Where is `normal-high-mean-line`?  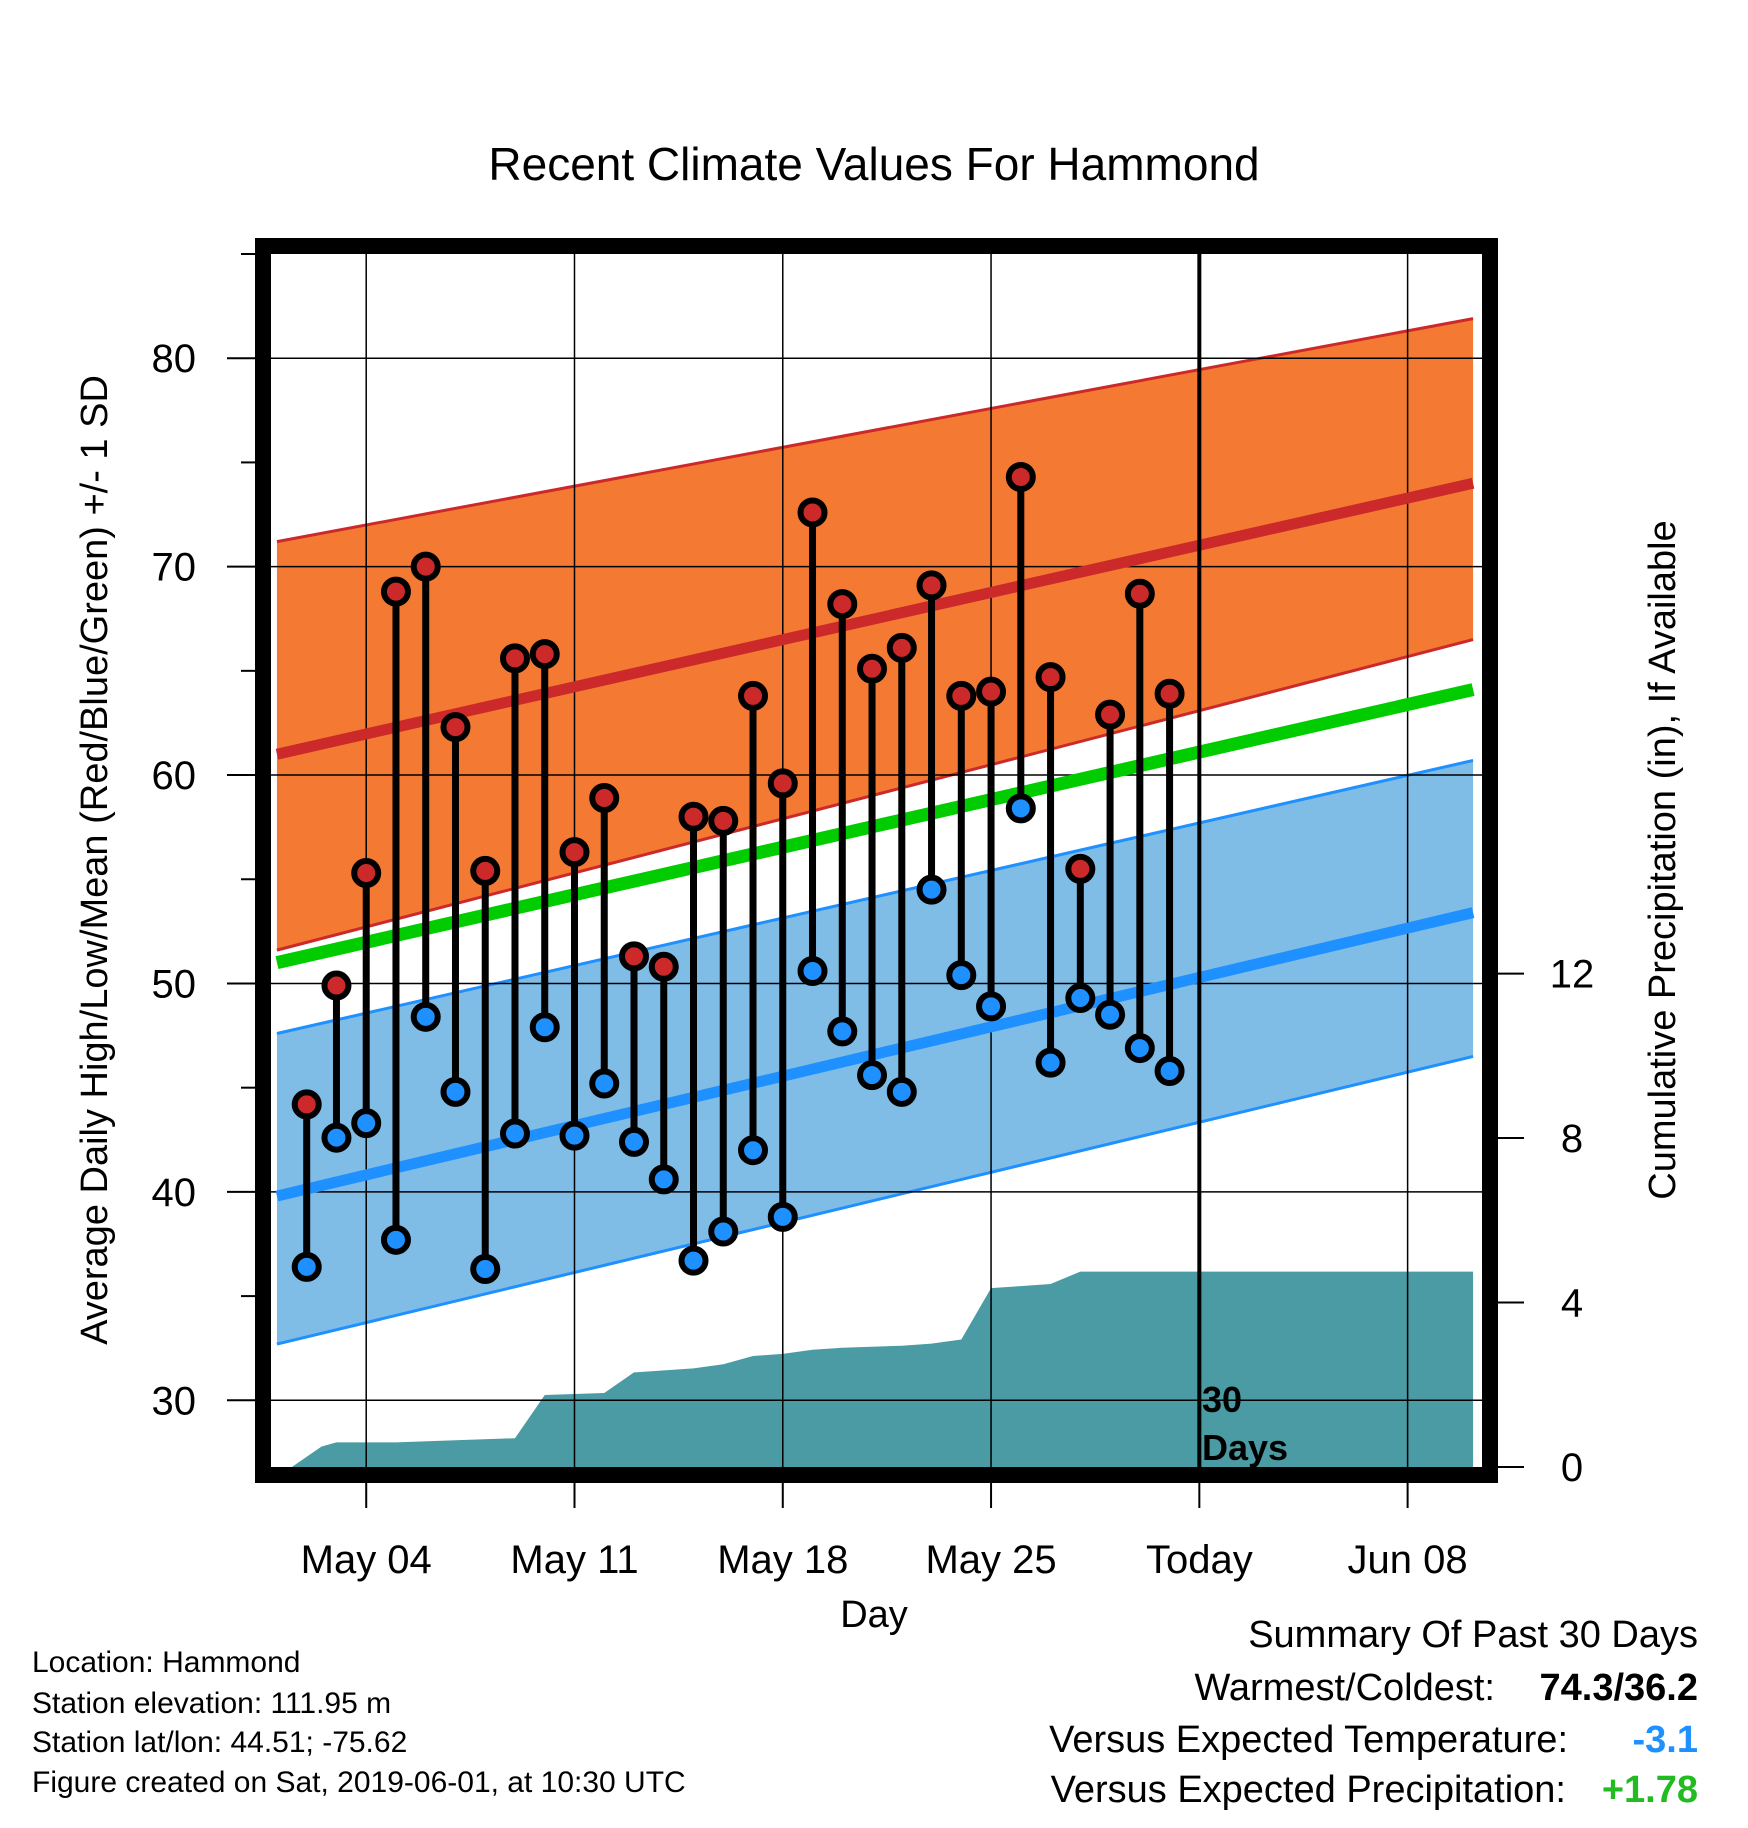
normal-high-mean-line is located at coordinates (875, 618).